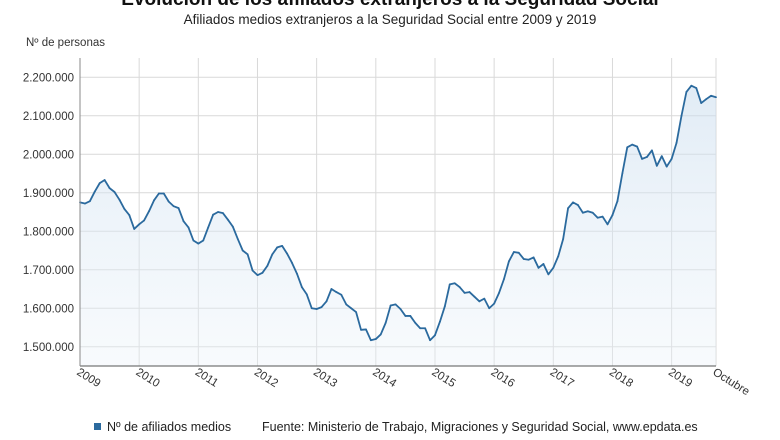  What do you see at coordinates (206, 377) in the screenshot?
I see `x-tick-label: 2011` at bounding box center [206, 377].